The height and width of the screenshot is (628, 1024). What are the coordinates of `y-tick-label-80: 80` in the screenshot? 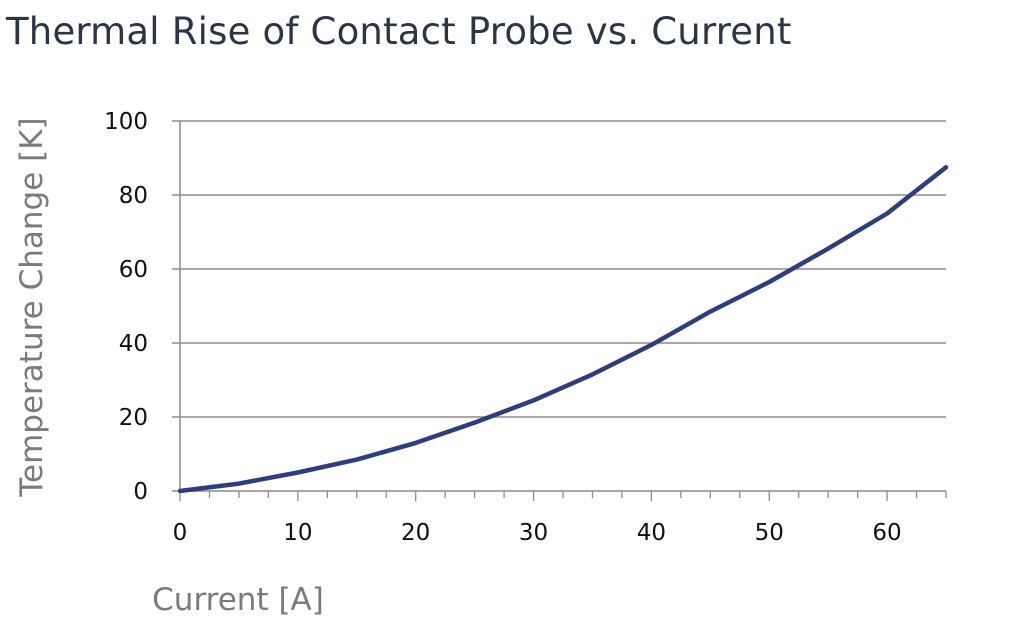 It's located at (133, 196).